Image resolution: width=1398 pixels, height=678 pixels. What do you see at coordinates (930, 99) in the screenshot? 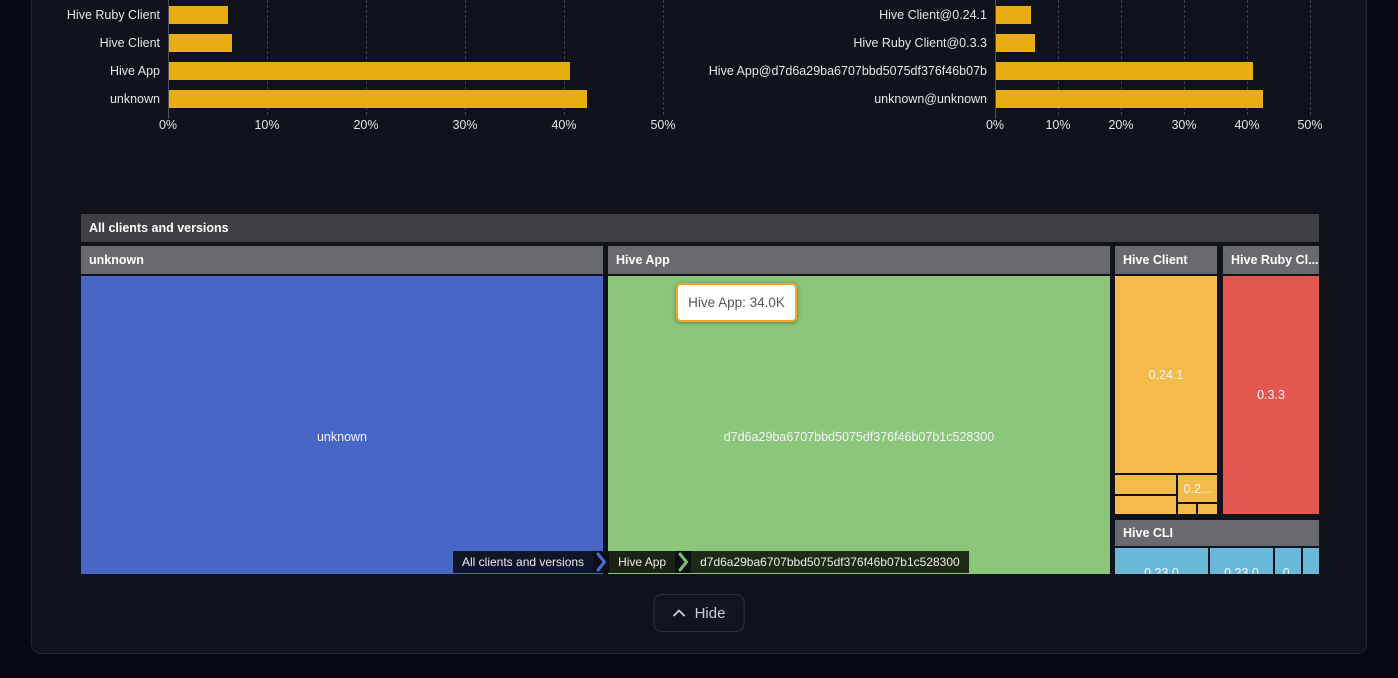
I see `category-label: unknown@unknown` at bounding box center [930, 99].